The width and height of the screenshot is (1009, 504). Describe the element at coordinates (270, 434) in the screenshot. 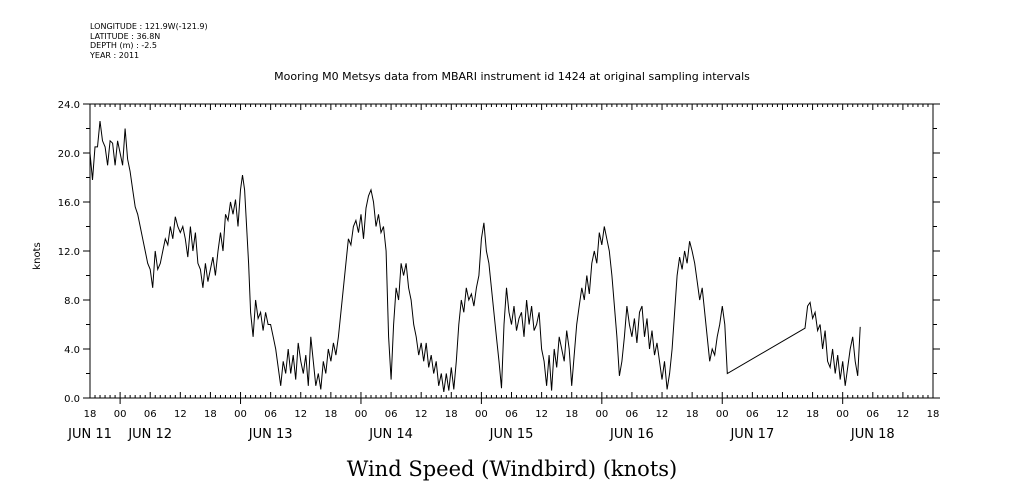

I see `date-label: JUN 13` at that location.